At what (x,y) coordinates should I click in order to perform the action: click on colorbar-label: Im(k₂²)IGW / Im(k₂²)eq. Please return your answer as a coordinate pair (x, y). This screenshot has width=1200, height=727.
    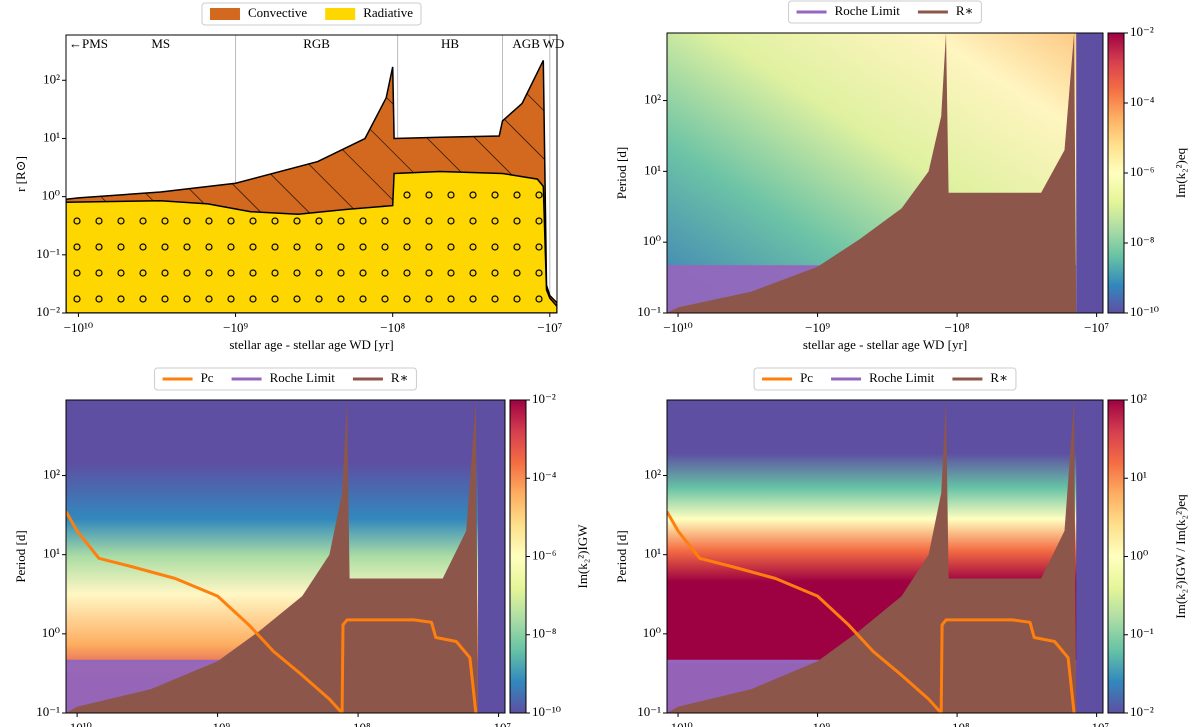
    Looking at the image, I should click on (1180, 556).